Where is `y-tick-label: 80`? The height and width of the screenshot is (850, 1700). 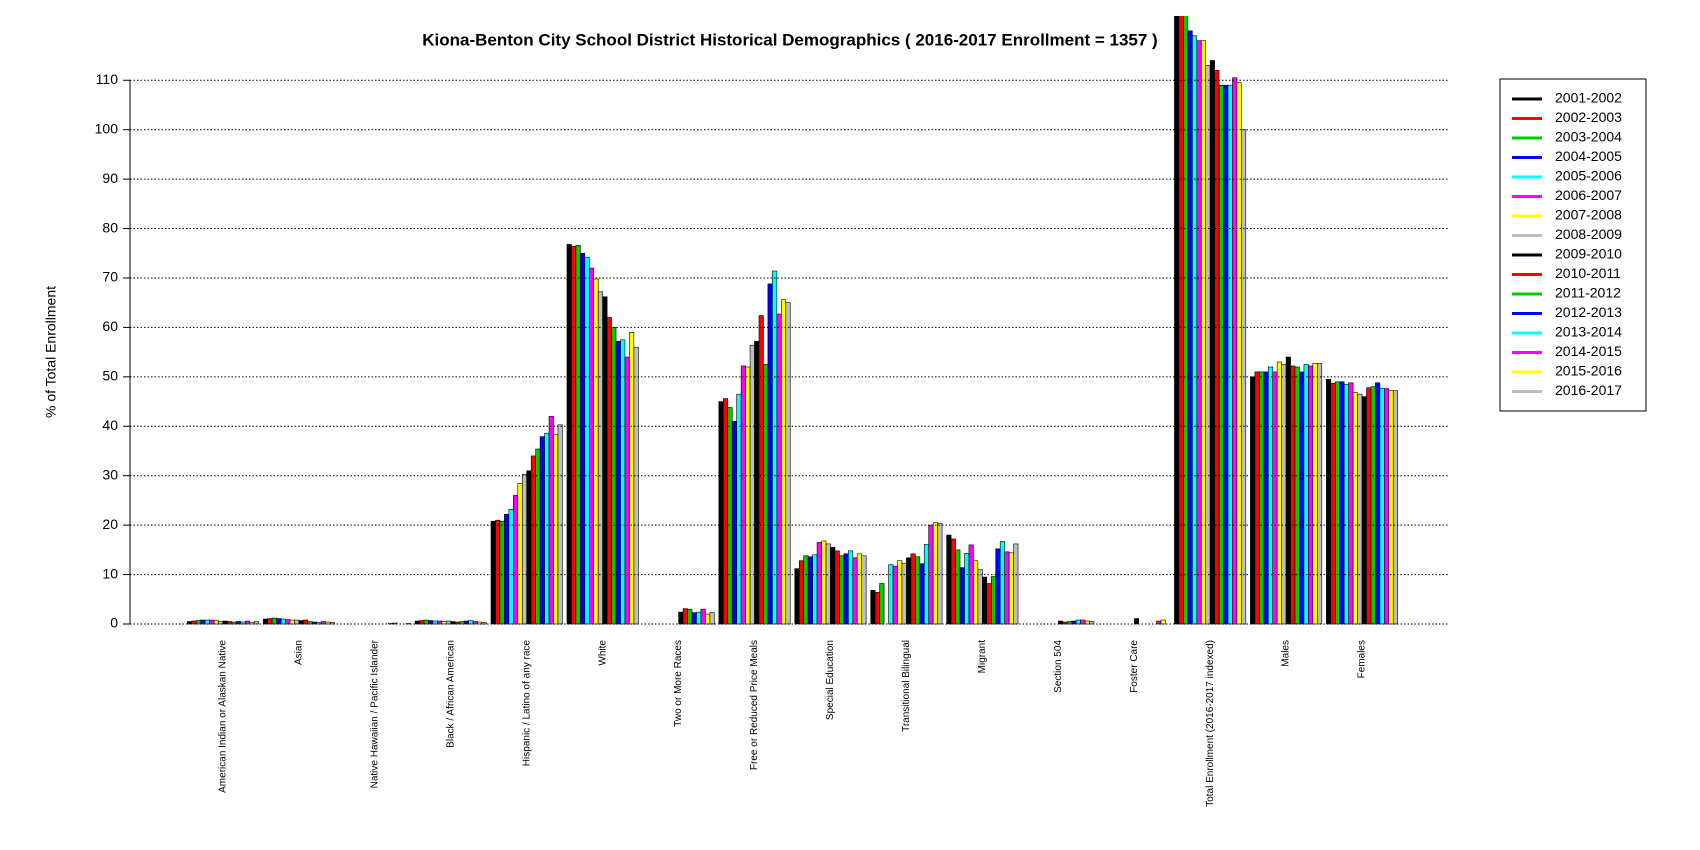 y-tick-label: 80 is located at coordinates (110, 227).